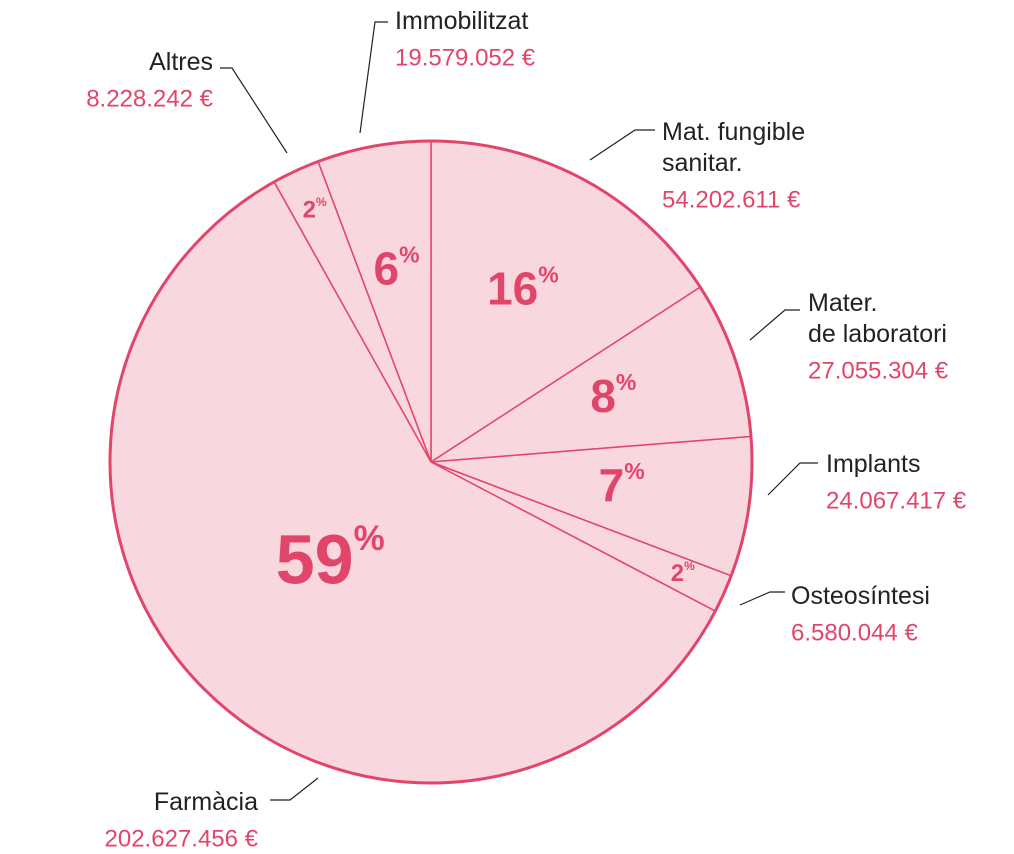 This screenshot has width=1014, height=854. What do you see at coordinates (878, 370) in the screenshot?
I see `amount-label: 27.055.304 €` at bounding box center [878, 370].